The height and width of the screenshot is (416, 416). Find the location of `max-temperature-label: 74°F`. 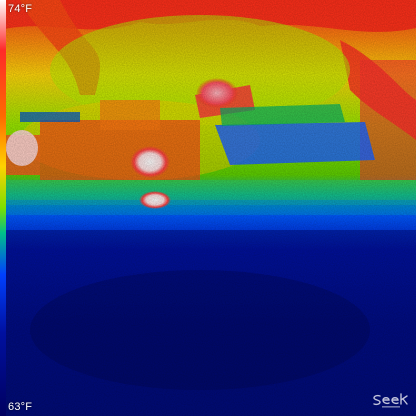

max-temperature-label: 74°F is located at coordinates (20, 9).